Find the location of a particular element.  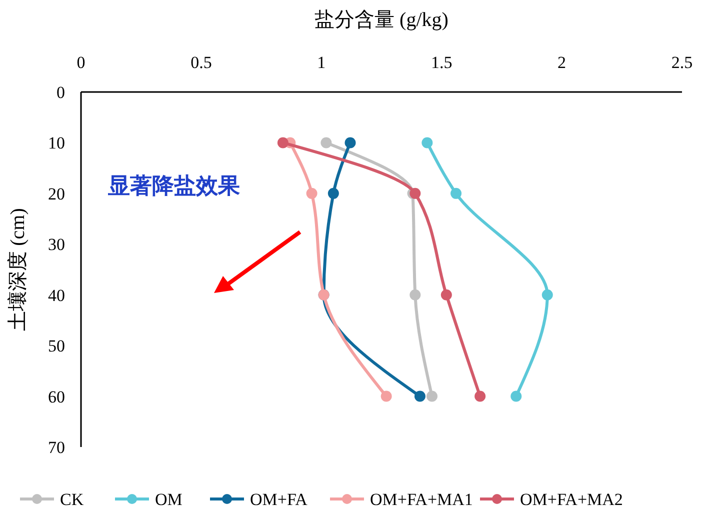

y-tick-label: 10 is located at coordinates (56, 143).